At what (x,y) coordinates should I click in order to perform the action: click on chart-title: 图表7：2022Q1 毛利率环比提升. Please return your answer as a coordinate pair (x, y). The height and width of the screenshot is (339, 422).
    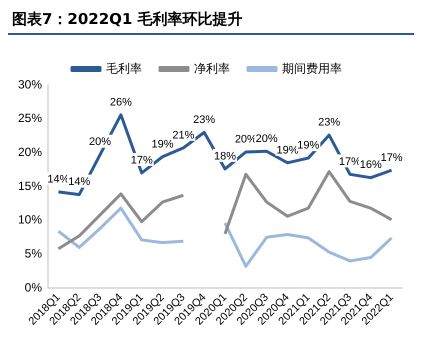
    Looking at the image, I should click on (211, 21).